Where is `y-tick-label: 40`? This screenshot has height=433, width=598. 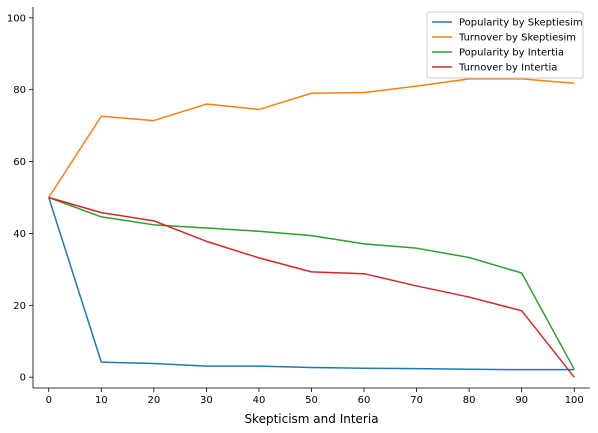
y-tick-label: 40 is located at coordinates (19, 234).